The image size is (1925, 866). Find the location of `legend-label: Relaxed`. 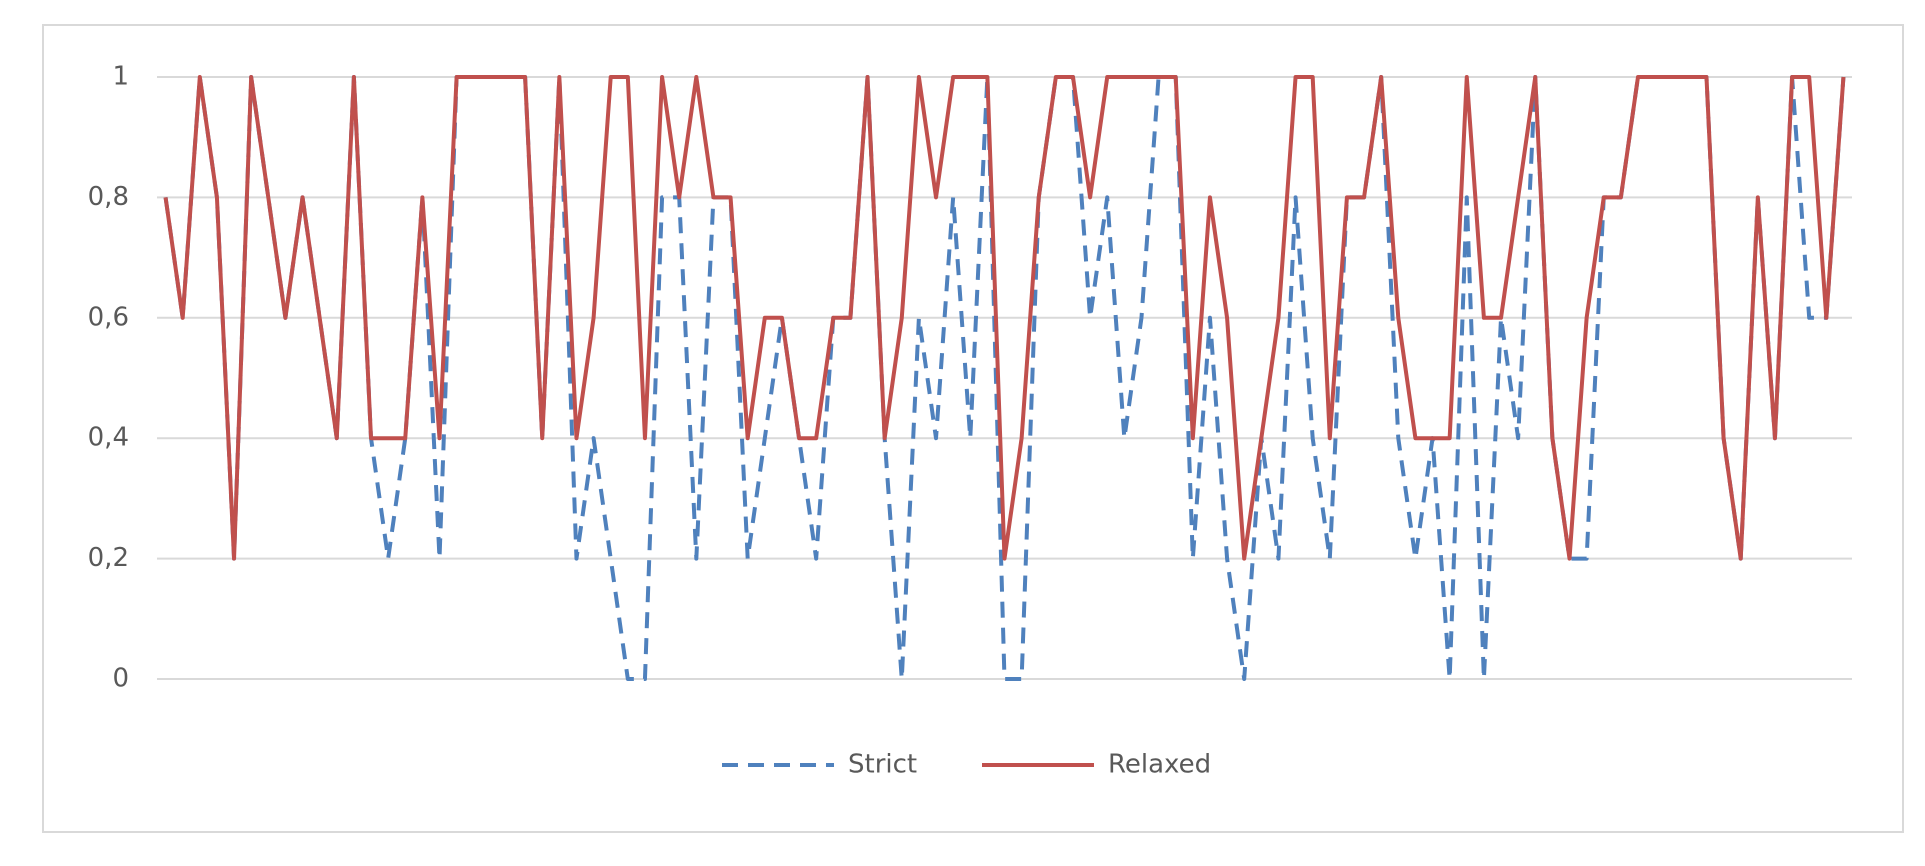

legend-label: Relaxed is located at coordinates (1159, 765).